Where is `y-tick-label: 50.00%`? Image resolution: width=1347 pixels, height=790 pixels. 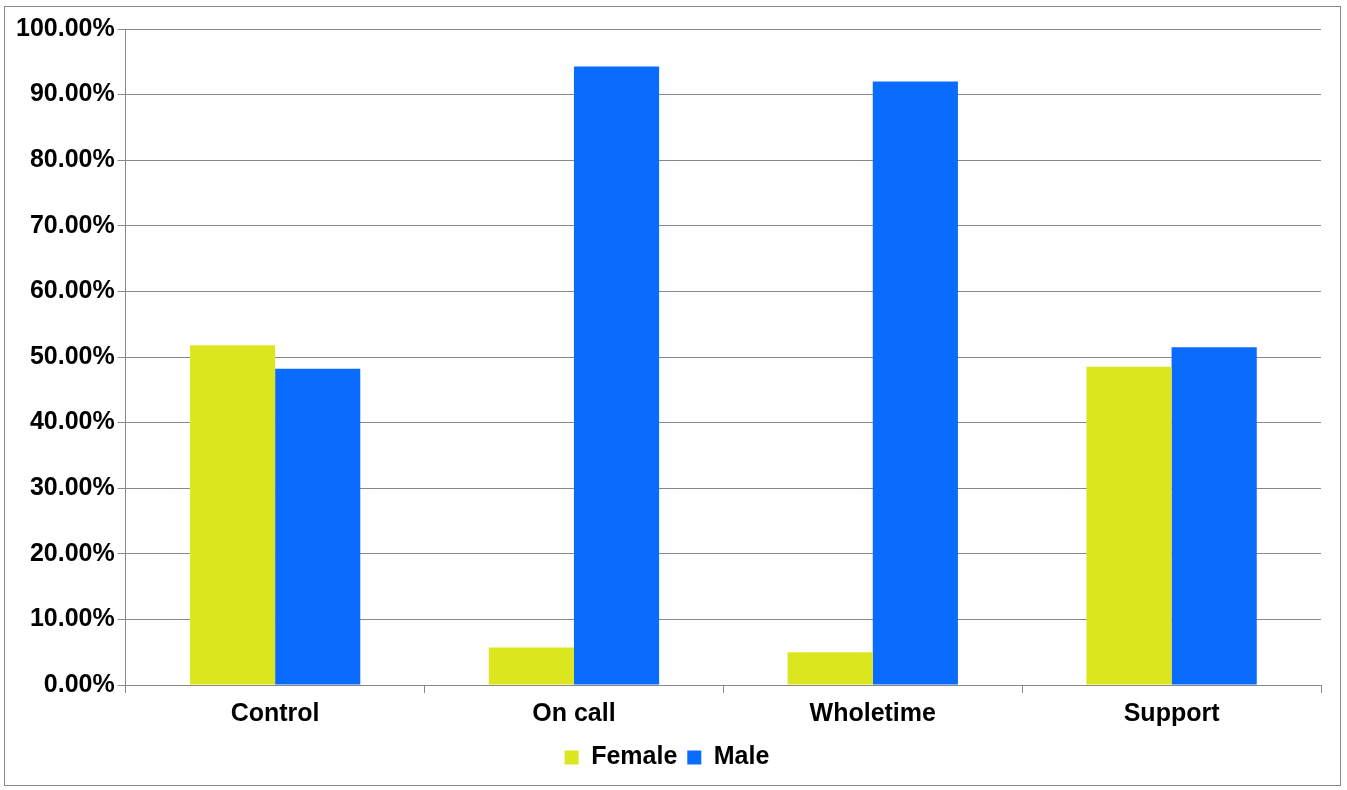
y-tick-label: 50.00% is located at coordinates (72, 354).